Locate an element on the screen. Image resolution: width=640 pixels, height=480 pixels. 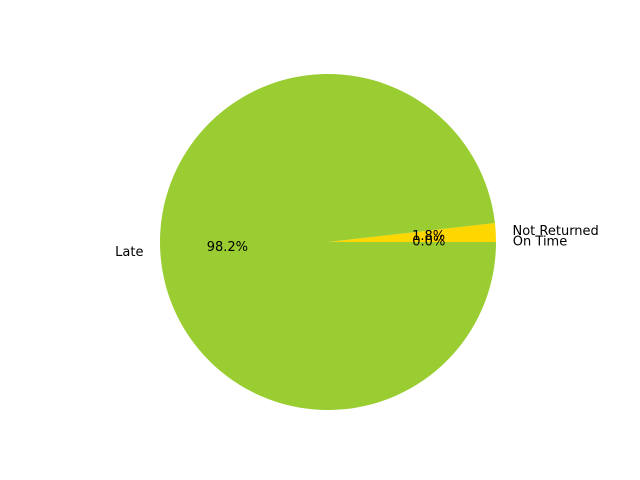
pie-percent-on-time: 0.0% is located at coordinates (428, 242).